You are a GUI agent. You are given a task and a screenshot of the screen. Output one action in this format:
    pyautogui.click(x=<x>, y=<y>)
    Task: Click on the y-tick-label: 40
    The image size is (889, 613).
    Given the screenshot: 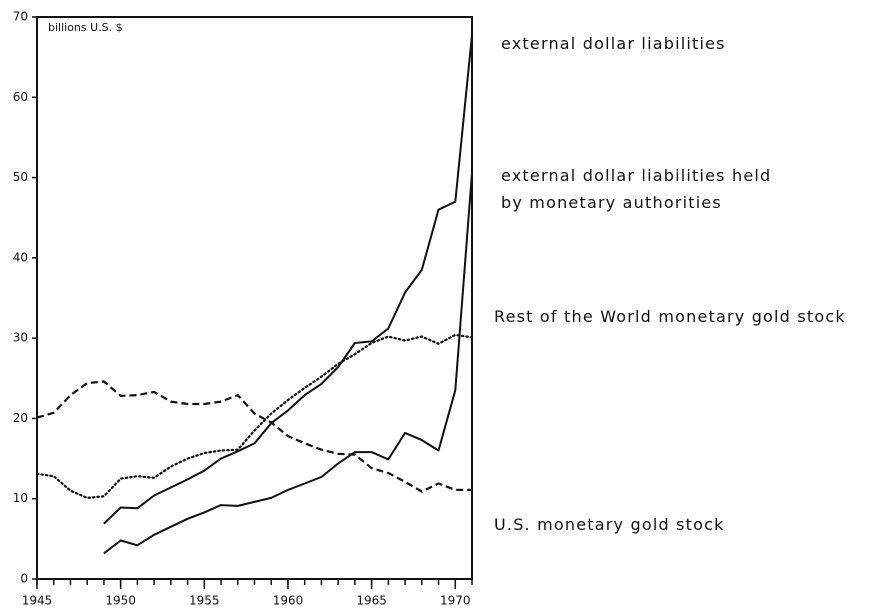 What is the action you would take?
    pyautogui.click(x=20, y=257)
    